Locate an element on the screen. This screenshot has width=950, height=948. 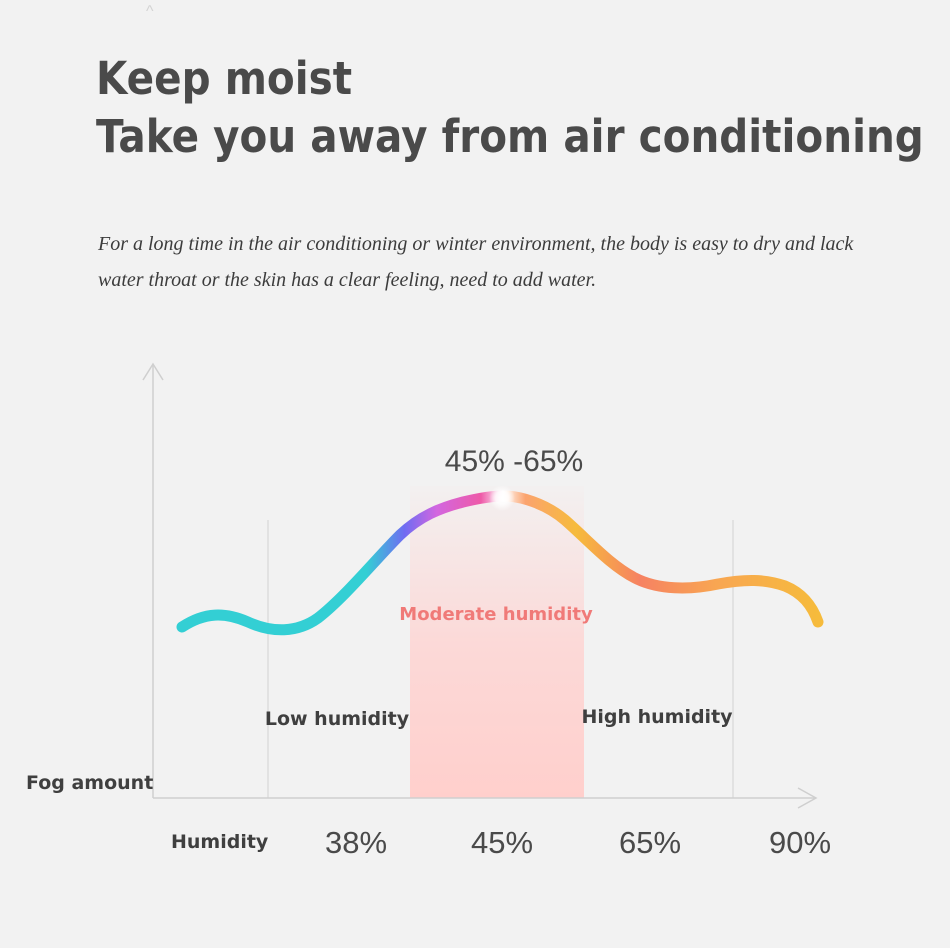
headline-line-2: Take you away from air conditioning is located at coordinates (510, 136).